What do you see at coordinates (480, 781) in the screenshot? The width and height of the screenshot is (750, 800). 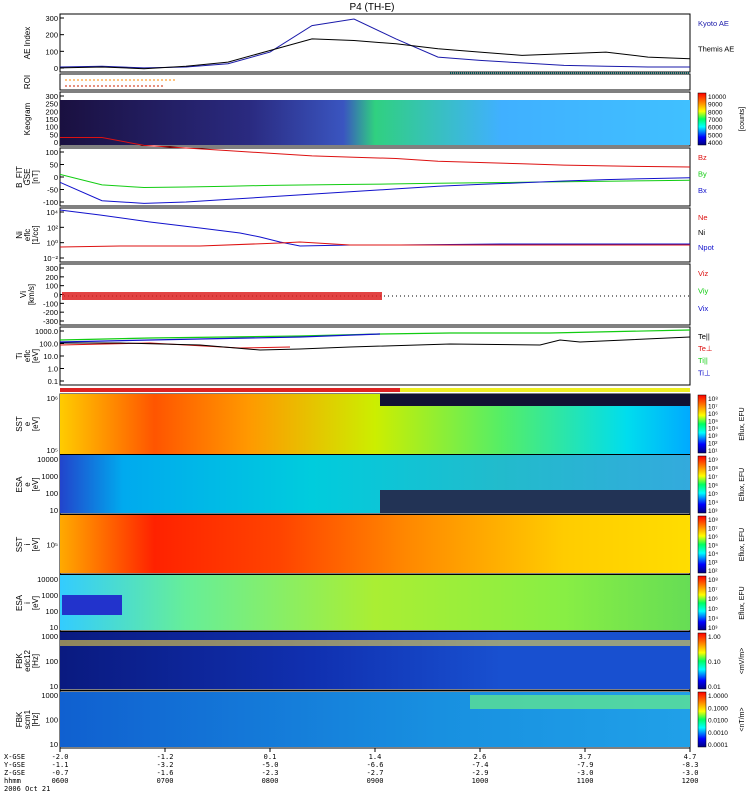 I see `xaxis-value: 1000` at bounding box center [480, 781].